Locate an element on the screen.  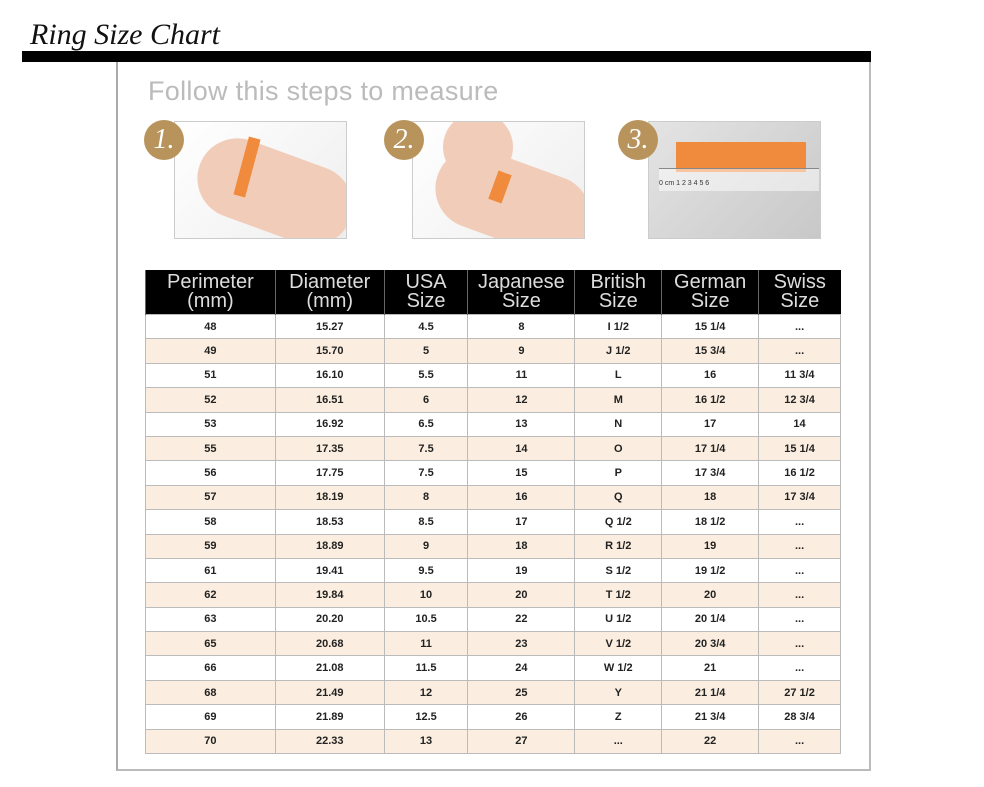
column-header-line: (mm) is located at coordinates (210, 301).